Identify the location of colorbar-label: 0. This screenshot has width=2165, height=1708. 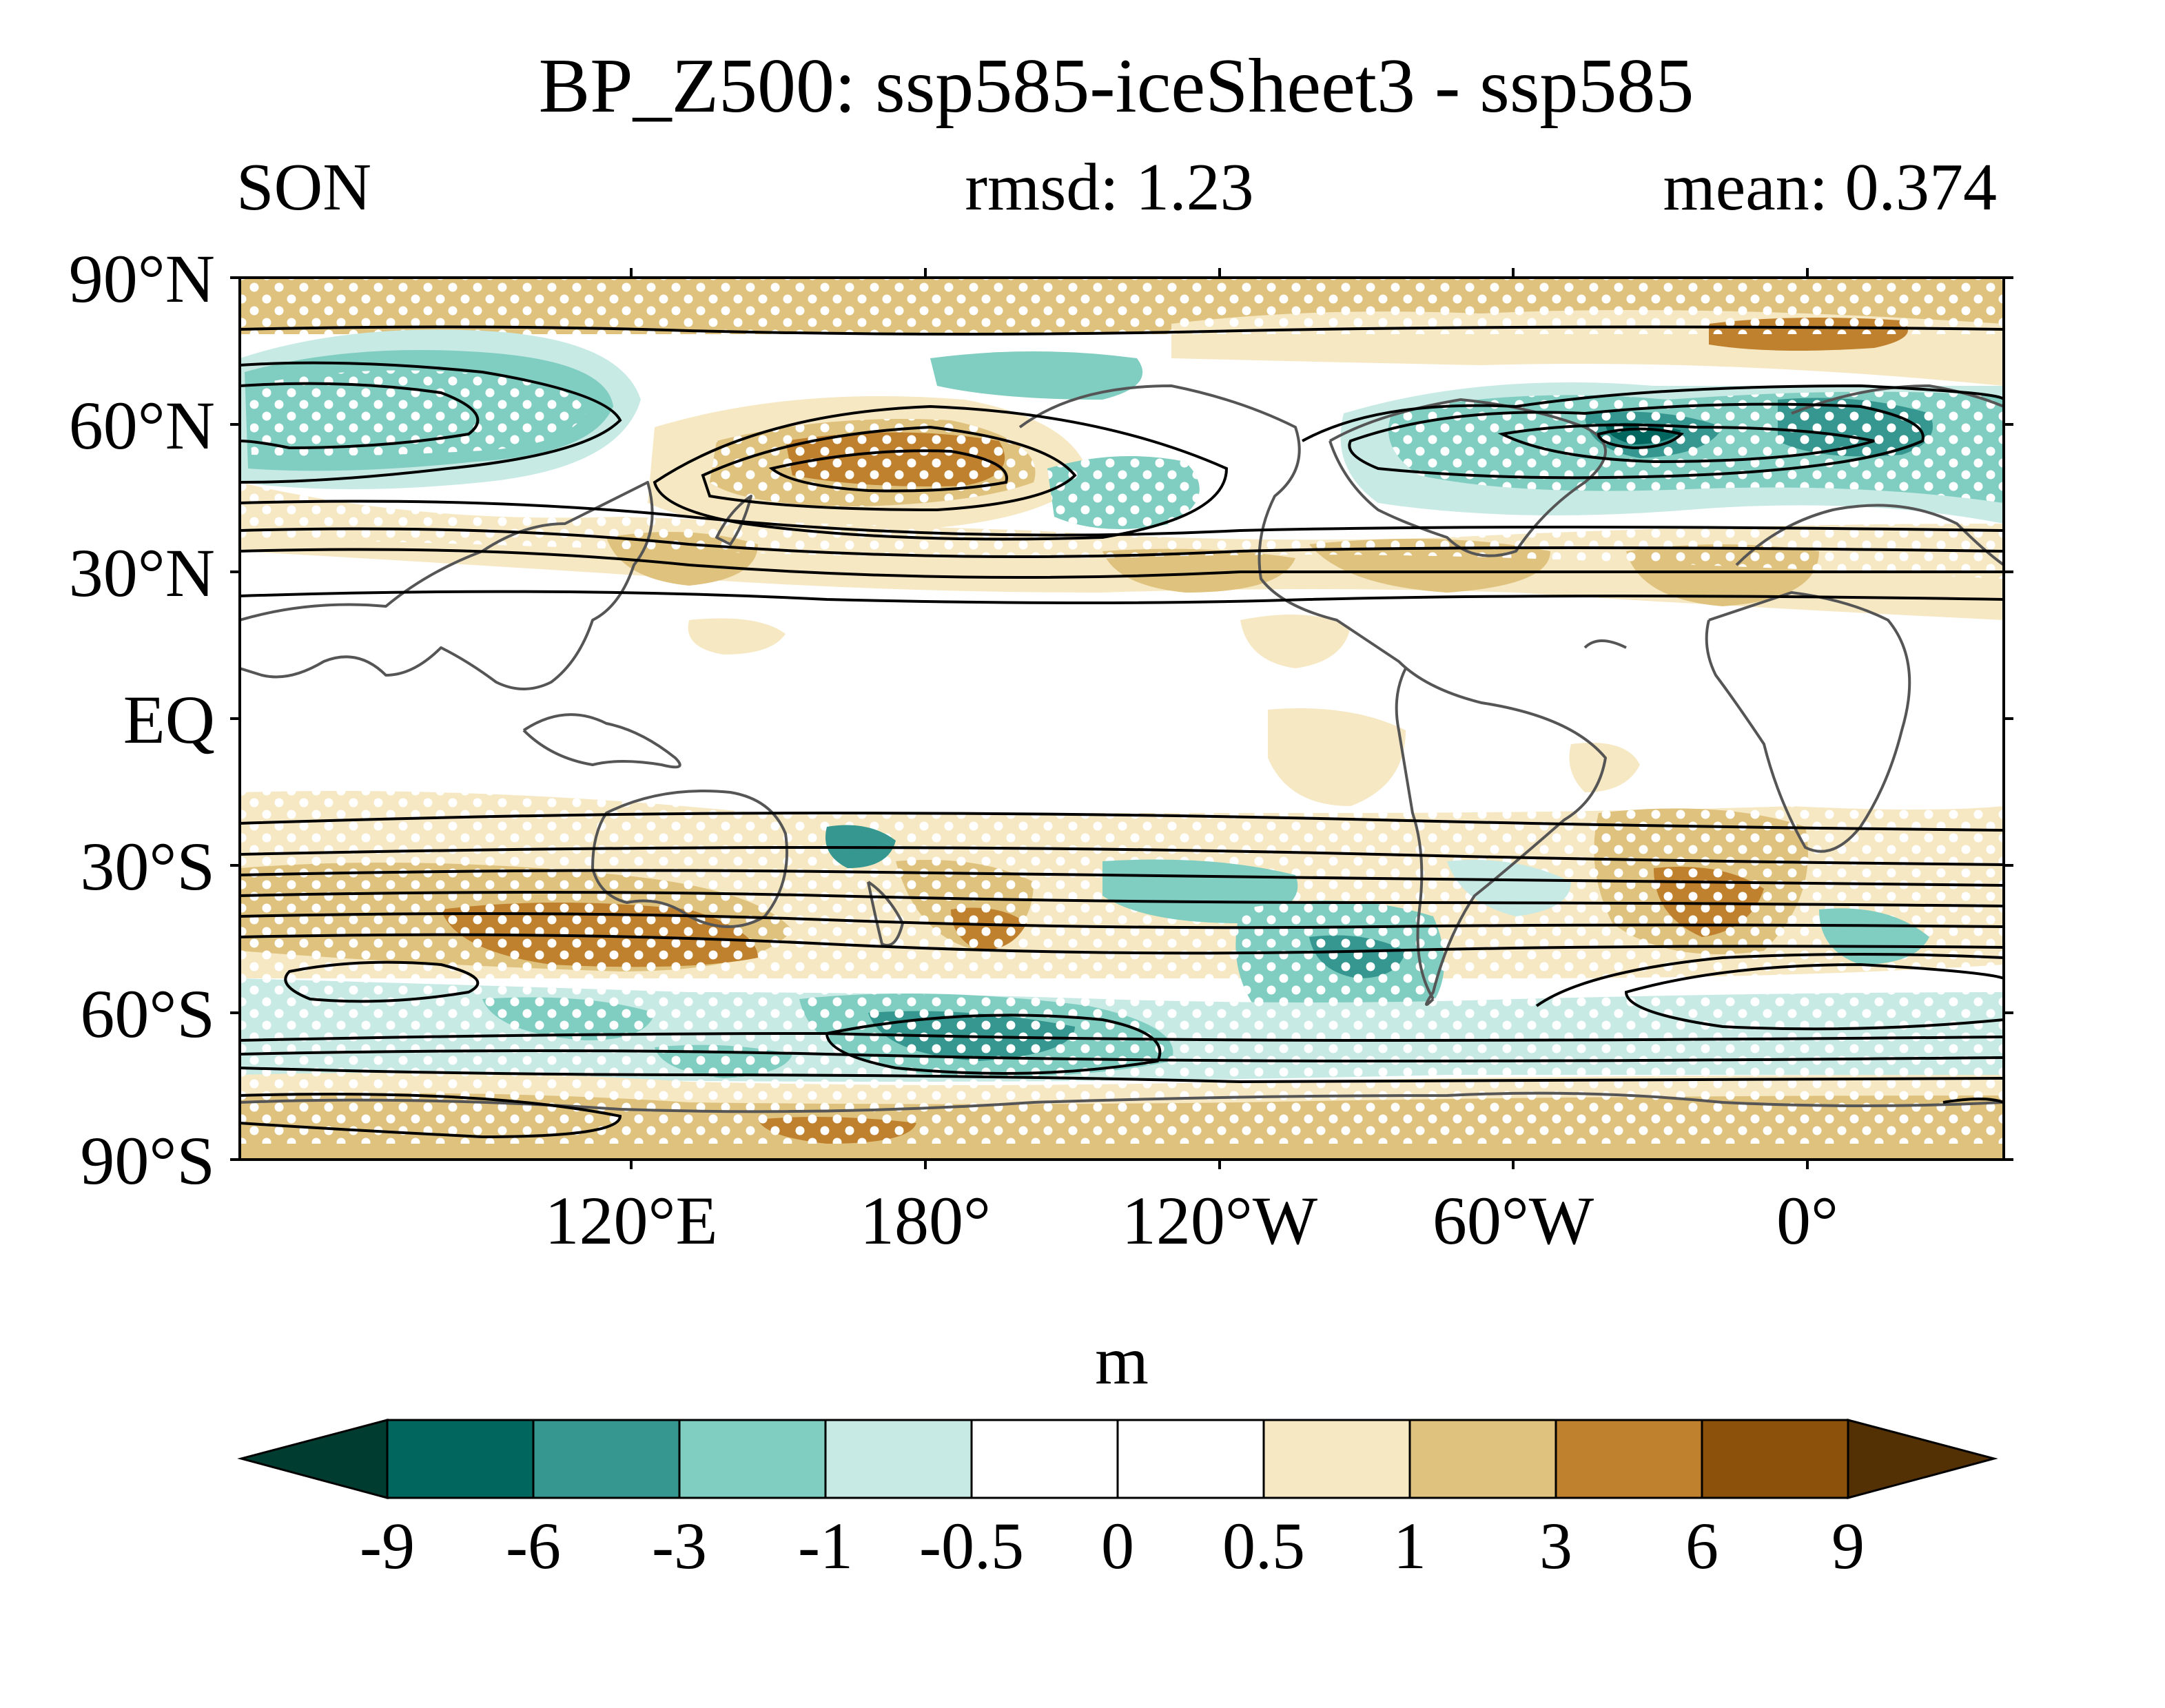
(1117, 1546).